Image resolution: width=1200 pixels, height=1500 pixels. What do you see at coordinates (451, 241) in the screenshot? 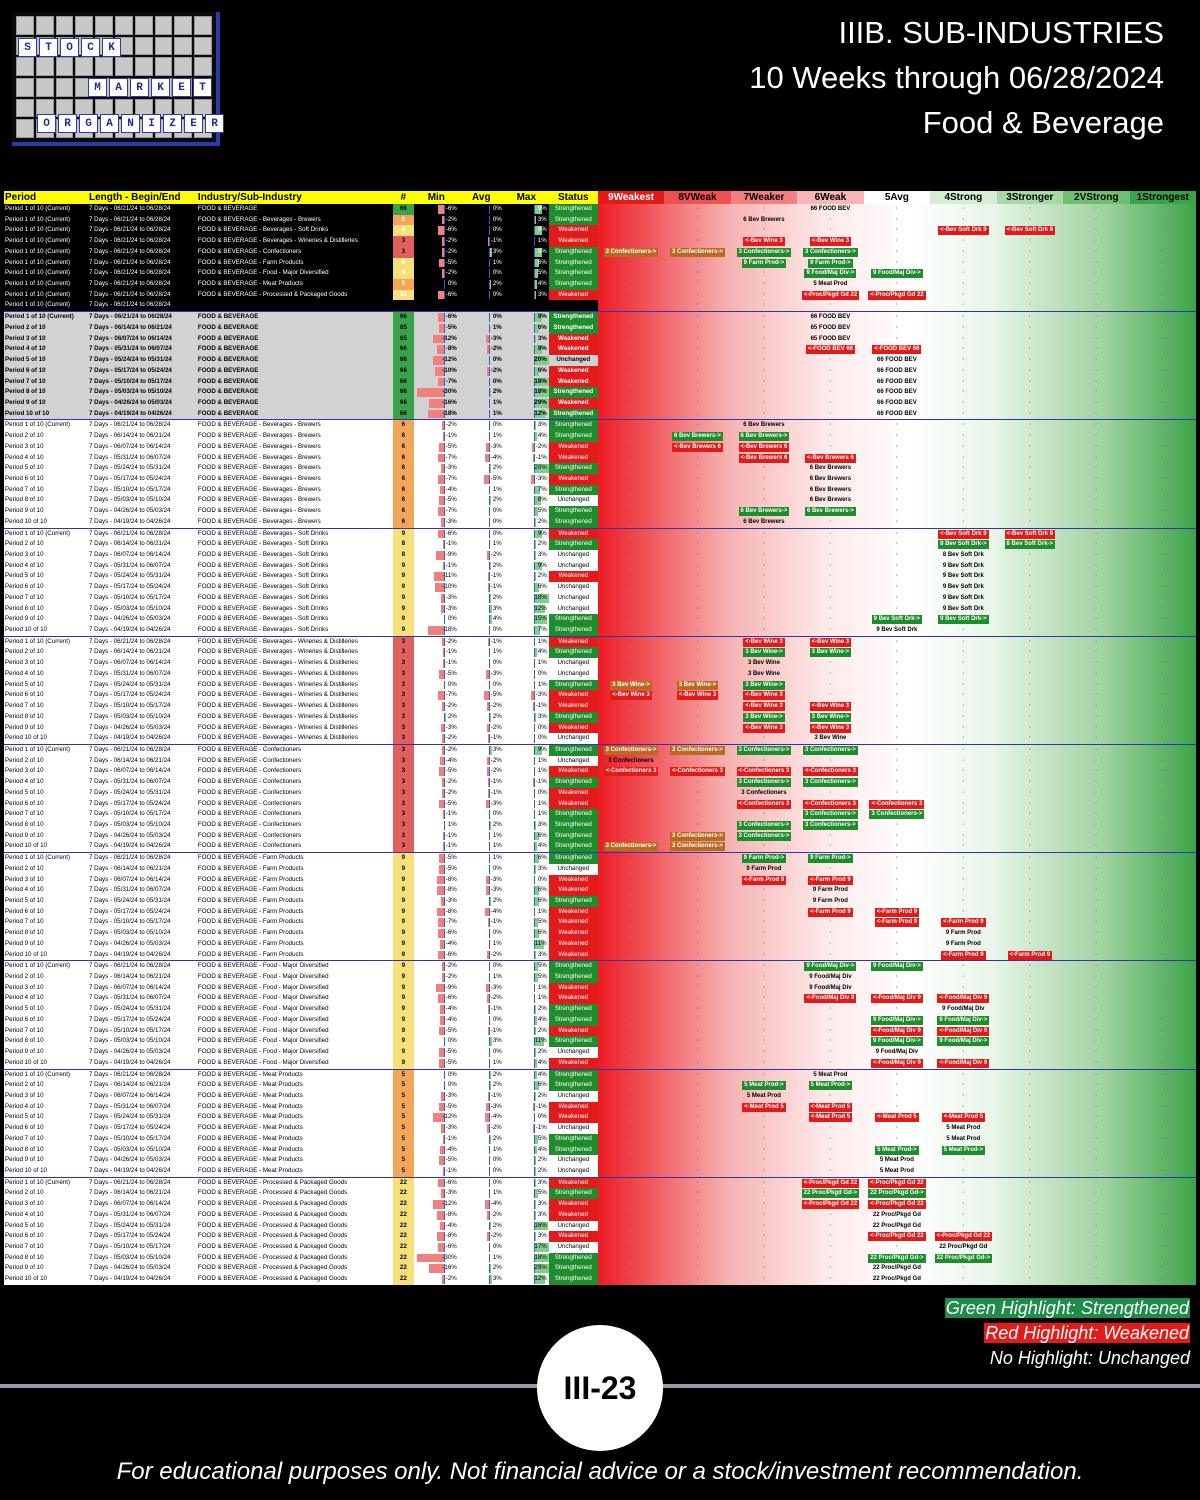
I see `value-text: -2%` at bounding box center [451, 241].